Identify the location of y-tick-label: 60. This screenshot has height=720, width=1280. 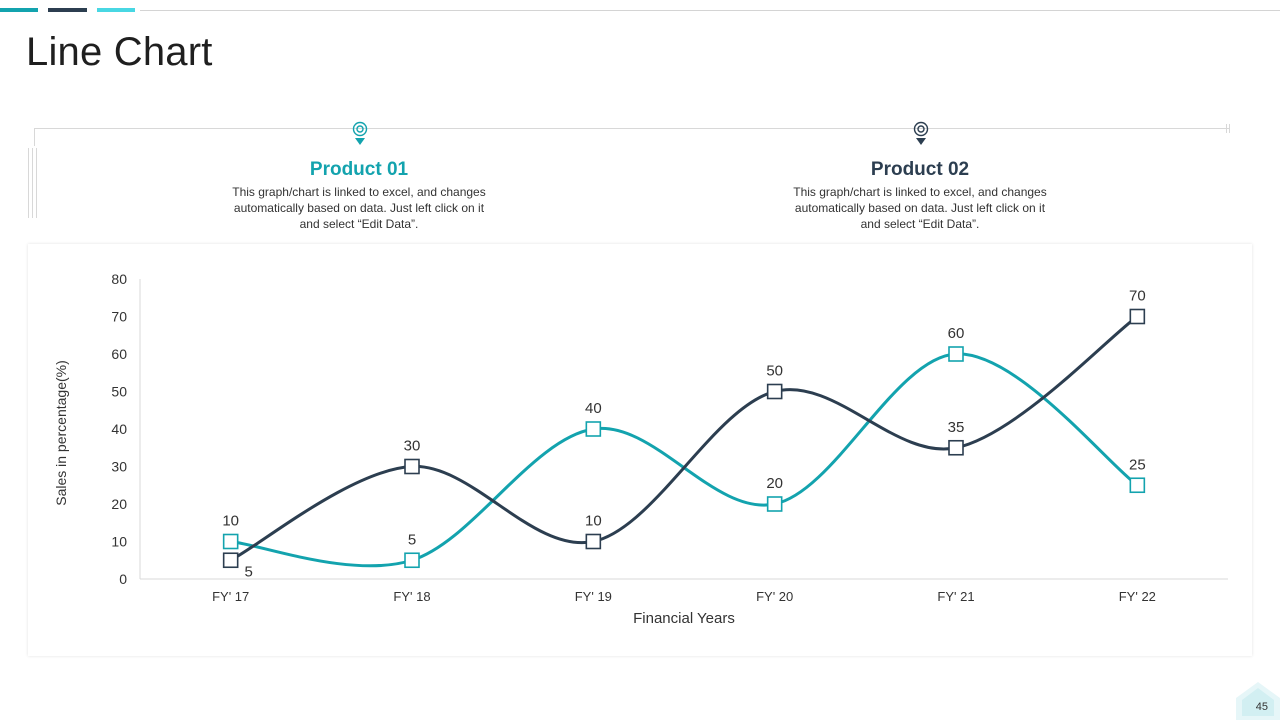
(119, 354).